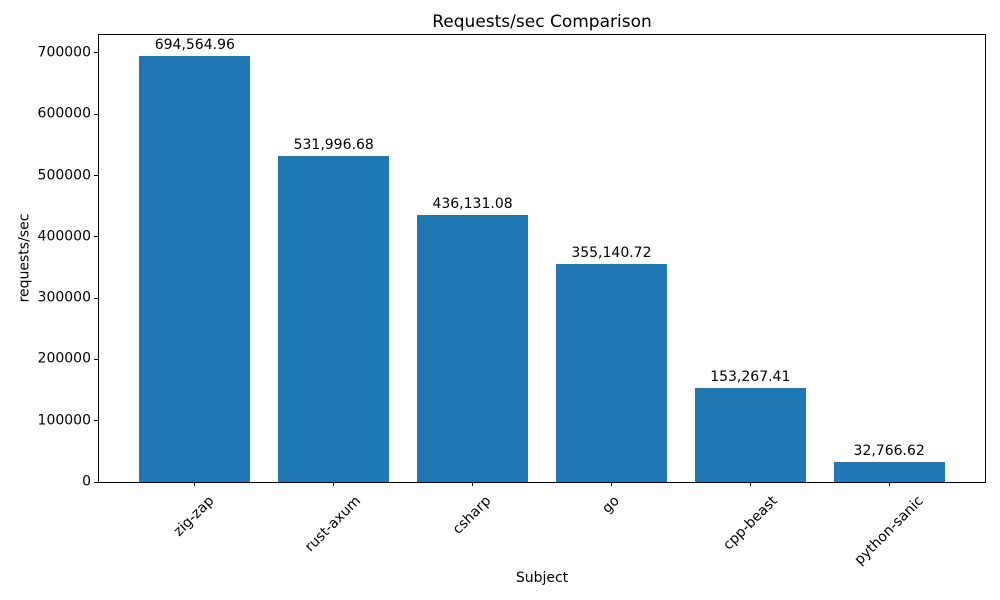  What do you see at coordinates (64, 359) in the screenshot?
I see `y-tick-label: 200000` at bounding box center [64, 359].